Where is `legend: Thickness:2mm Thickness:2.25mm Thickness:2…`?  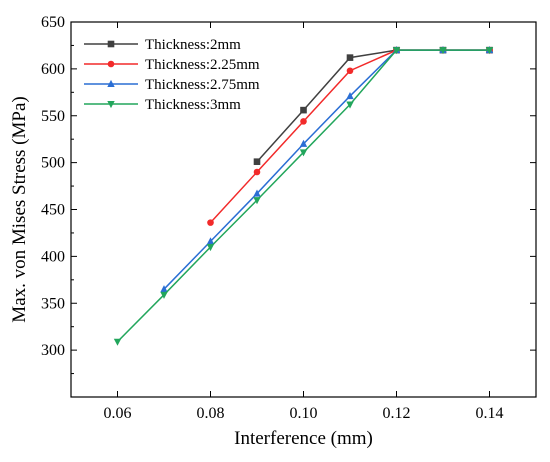 legend: Thickness:2mm Thickness:2.25mm Thickness:2… is located at coordinates (172, 75).